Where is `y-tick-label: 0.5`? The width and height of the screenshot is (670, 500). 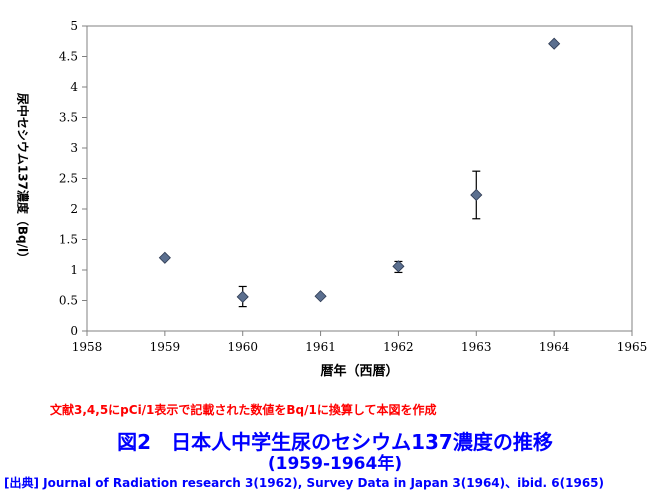 y-tick-label: 0.5 is located at coordinates (68, 301).